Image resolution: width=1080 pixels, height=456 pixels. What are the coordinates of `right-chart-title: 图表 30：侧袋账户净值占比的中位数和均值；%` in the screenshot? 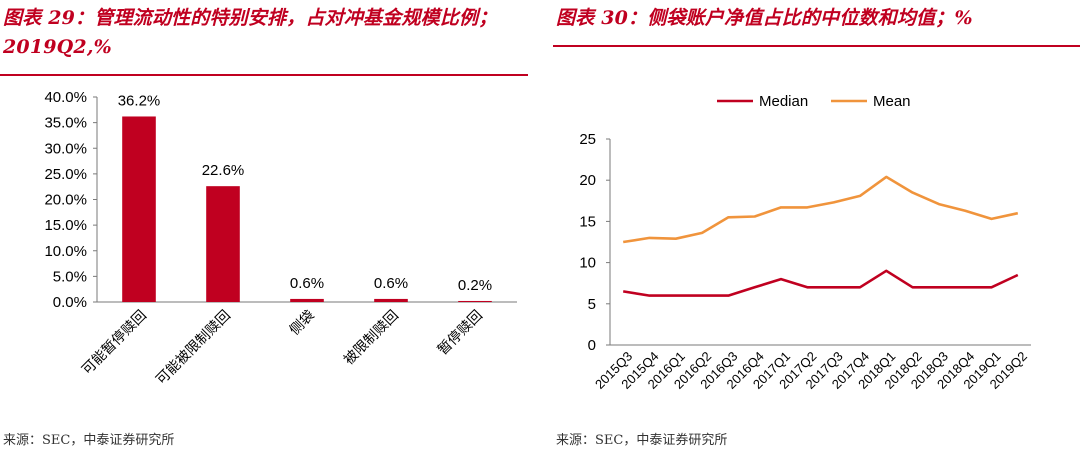 It's located at (764, 18).